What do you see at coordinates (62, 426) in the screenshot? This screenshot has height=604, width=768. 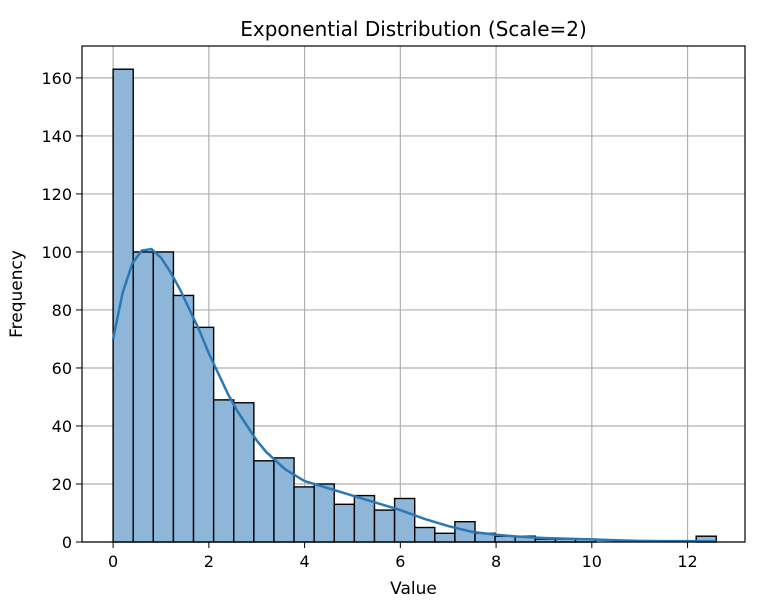 I see `y-tick-label: 40` at bounding box center [62, 426].